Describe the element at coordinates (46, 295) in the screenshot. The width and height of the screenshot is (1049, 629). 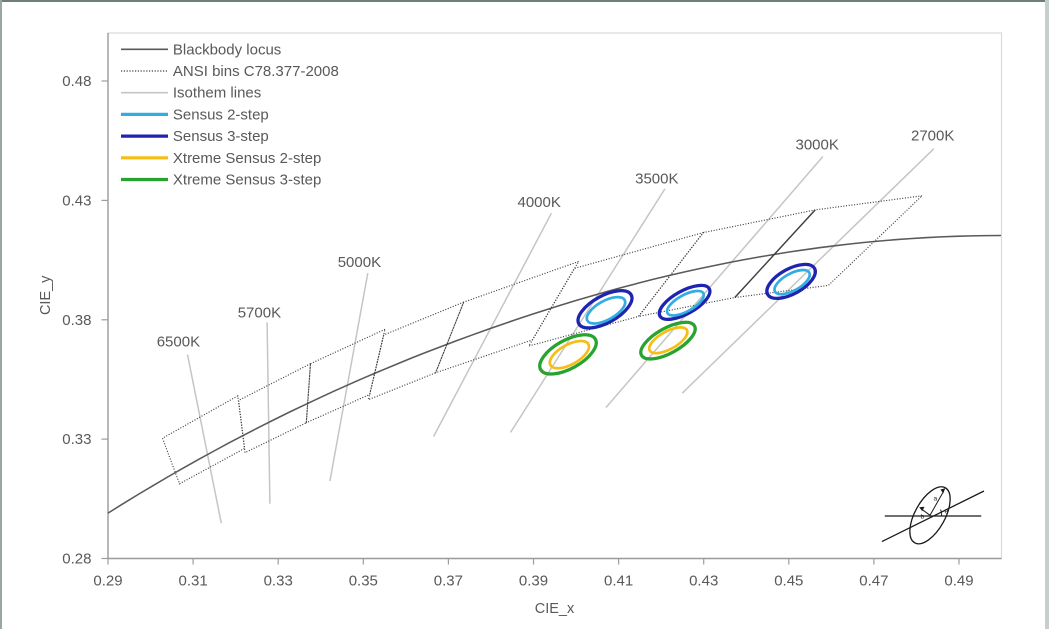
I see `svg-text: CIE_y` at that location.